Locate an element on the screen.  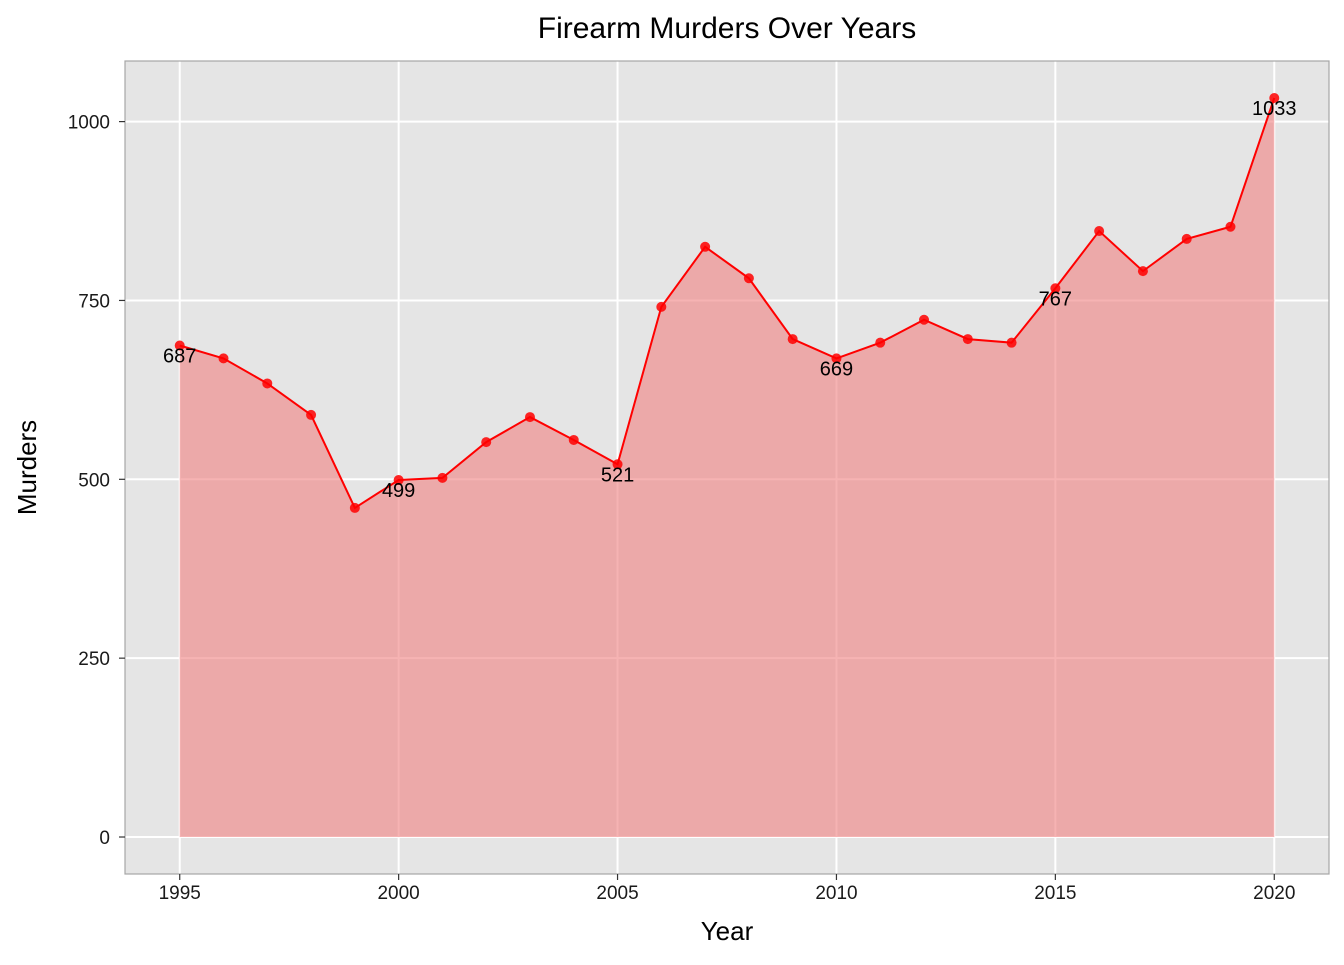
data-label: 499 is located at coordinates (398, 491).